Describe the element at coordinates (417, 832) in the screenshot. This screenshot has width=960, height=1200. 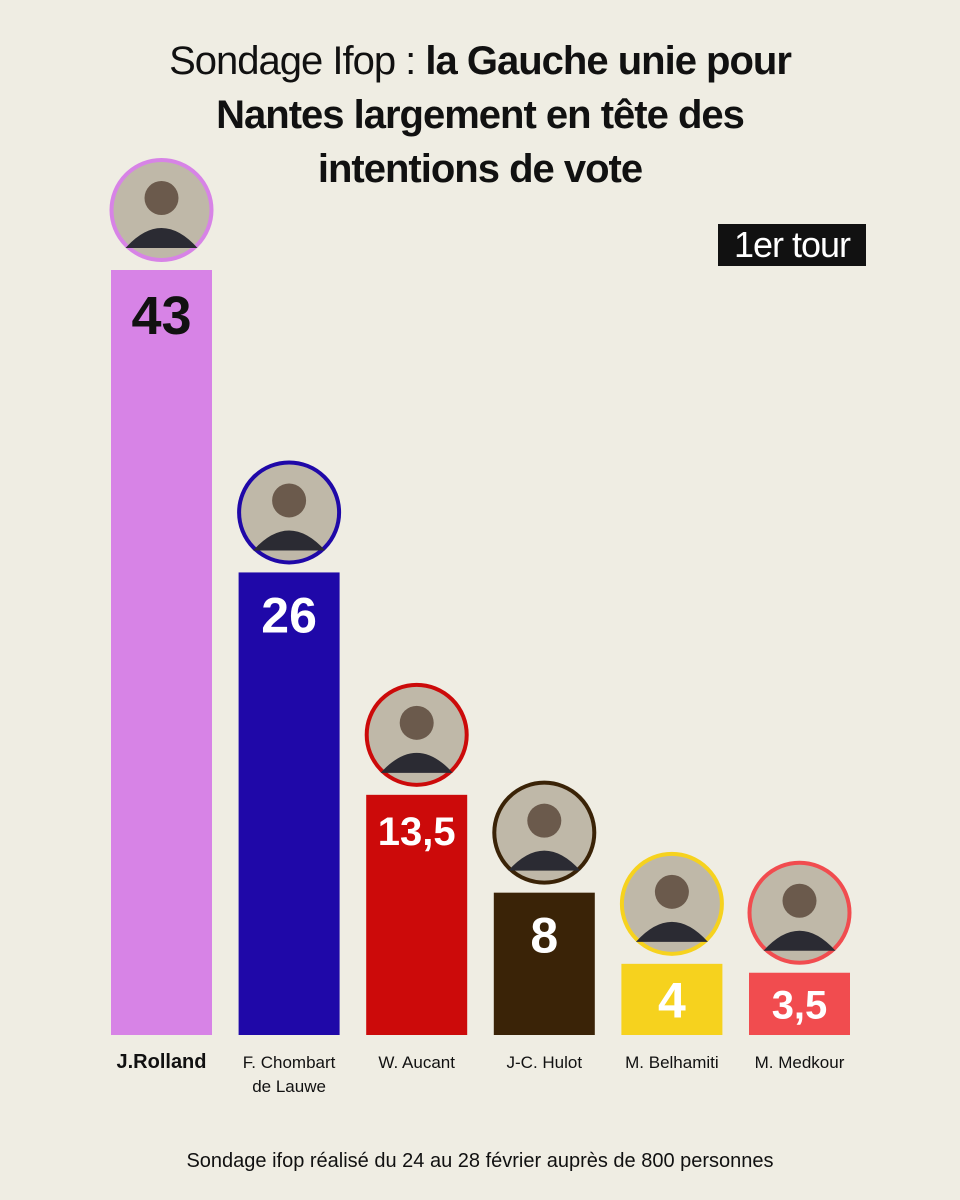
I see `bar-value-label: 13,5` at that location.